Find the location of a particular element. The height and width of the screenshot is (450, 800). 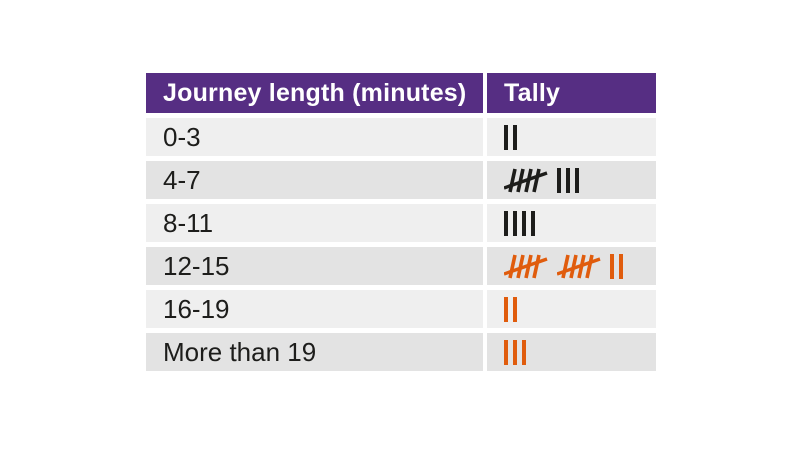

journey-length-cell: 16-19 is located at coordinates (314, 309).